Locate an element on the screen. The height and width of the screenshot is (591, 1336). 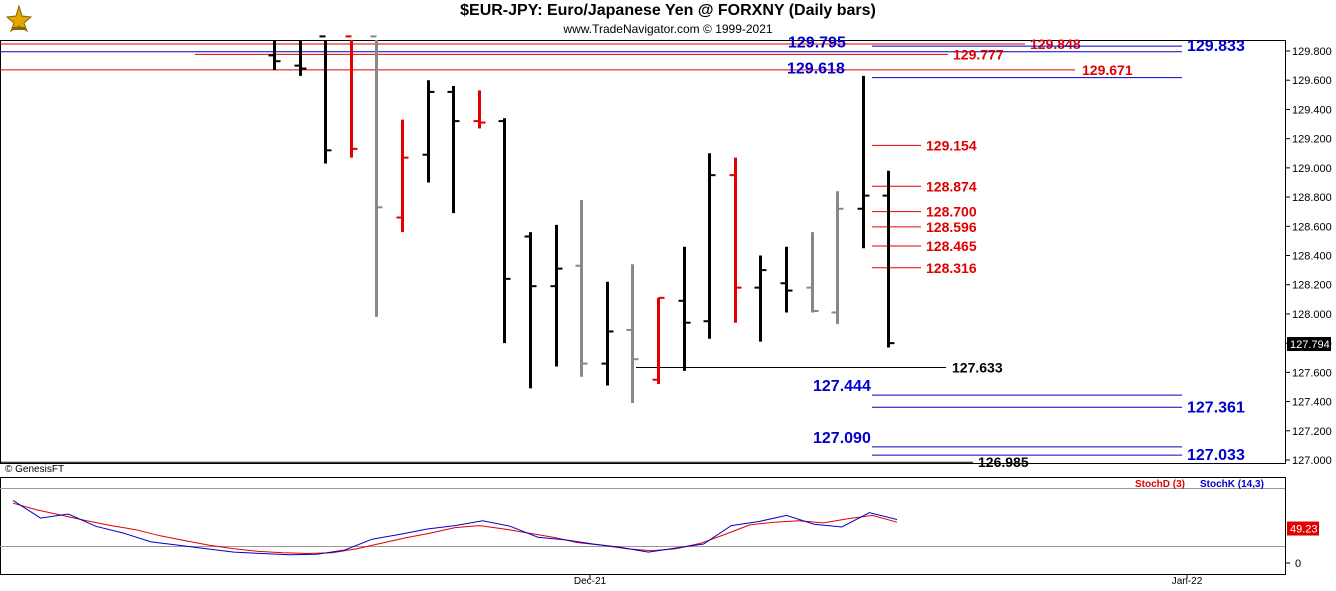
price-tick-label: 127.200 is located at coordinates (1312, 432).